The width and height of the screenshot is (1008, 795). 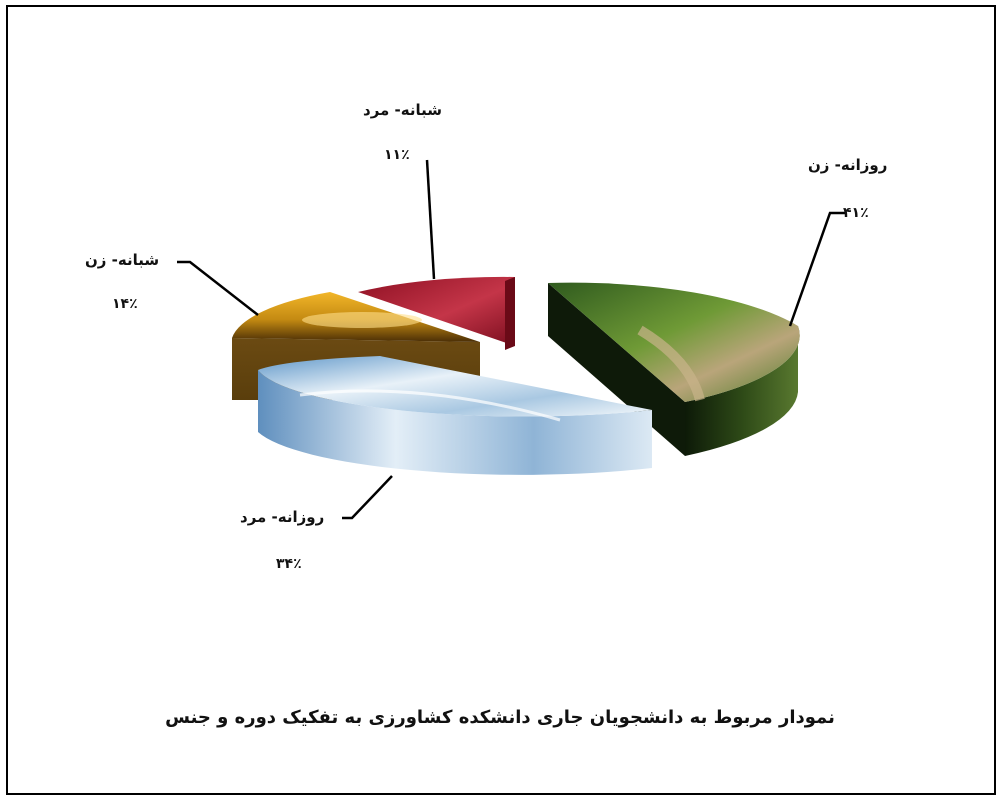 What do you see at coordinates (397, 155) in the screenshot?
I see `slice-value-evening-male: ۱۱٪` at bounding box center [397, 155].